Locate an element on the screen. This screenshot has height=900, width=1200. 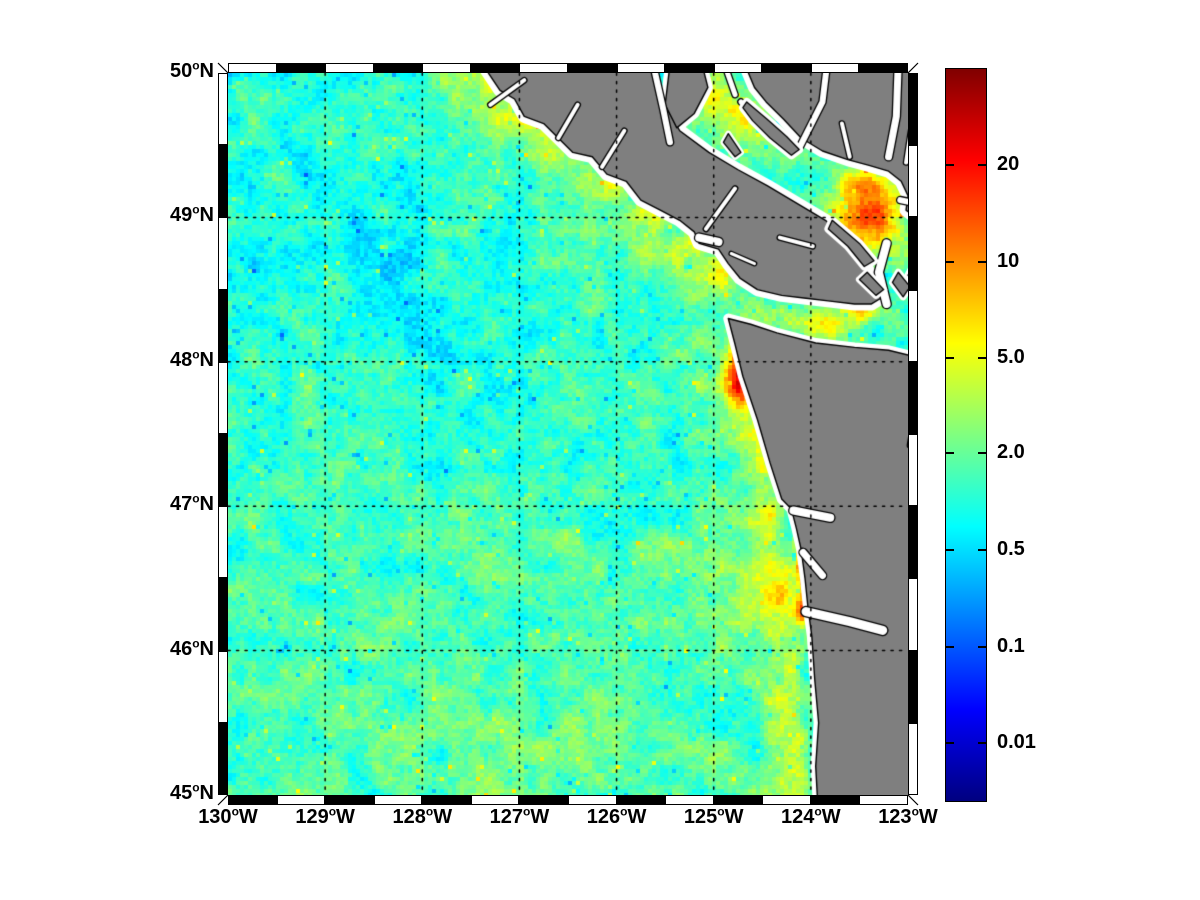
x-tick-label: 127oW is located at coordinates (519, 816).